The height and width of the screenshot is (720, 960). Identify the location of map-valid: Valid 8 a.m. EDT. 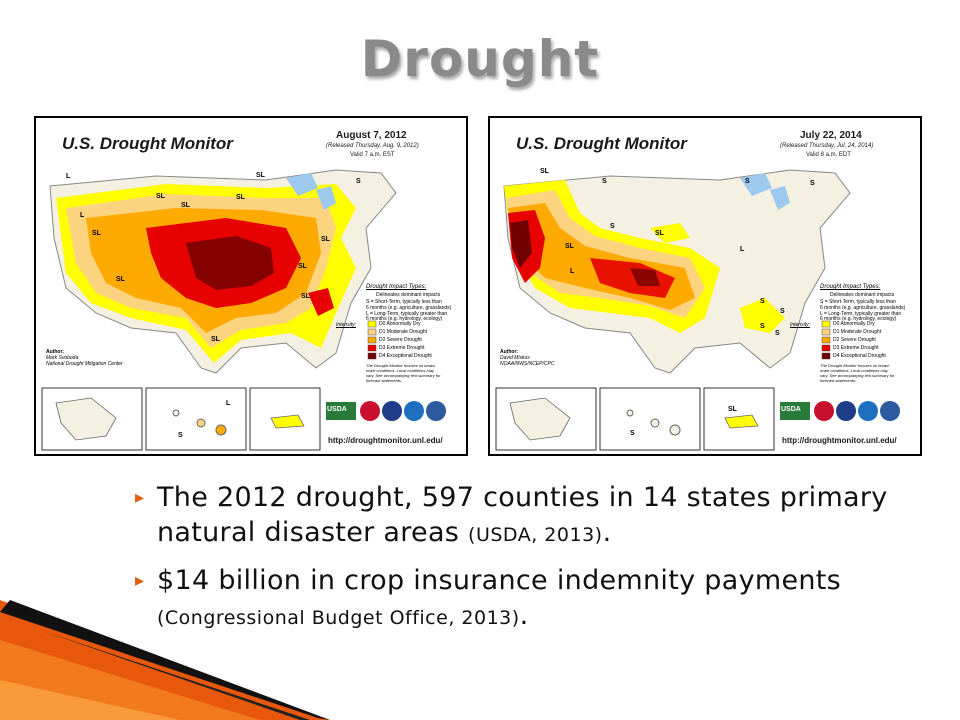
(828, 155).